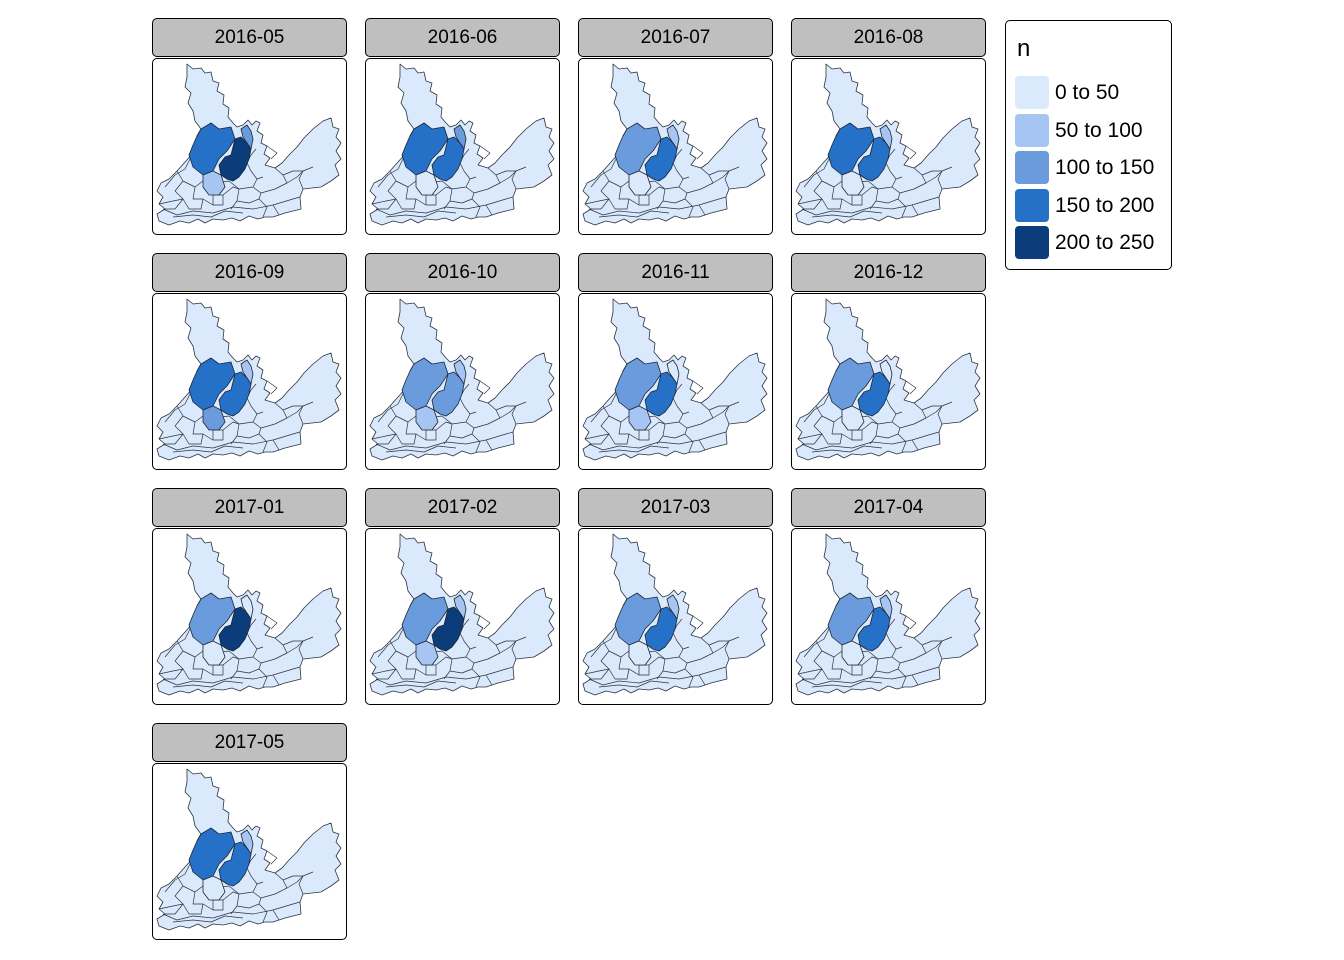 This screenshot has height=960, width=1344. Describe the element at coordinates (249, 272) in the screenshot. I see `facet-strip-label: 2016-09` at that location.